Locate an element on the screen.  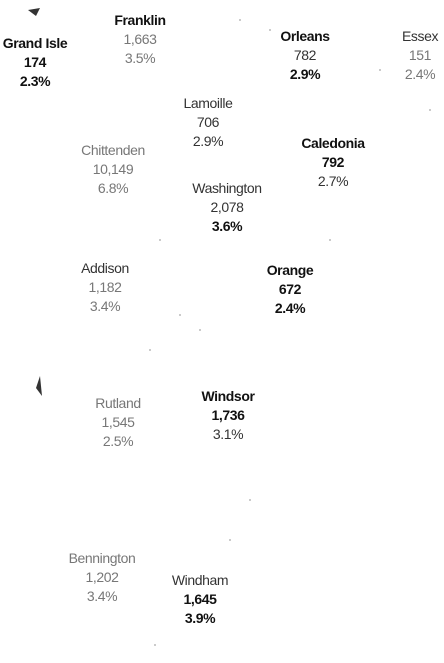
county-name: Chittenden is located at coordinates (113, 150).